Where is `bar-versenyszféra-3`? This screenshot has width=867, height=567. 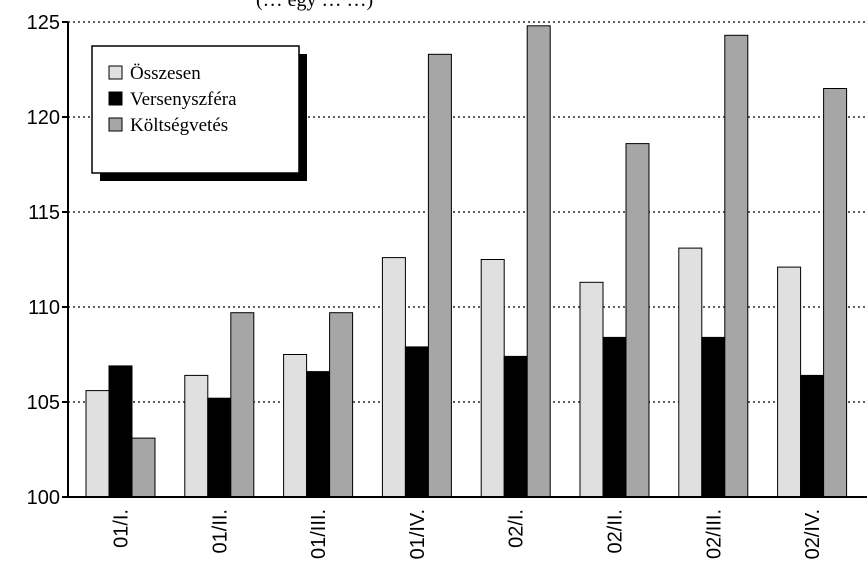
bar-versenyszféra-3 is located at coordinates (318, 434).